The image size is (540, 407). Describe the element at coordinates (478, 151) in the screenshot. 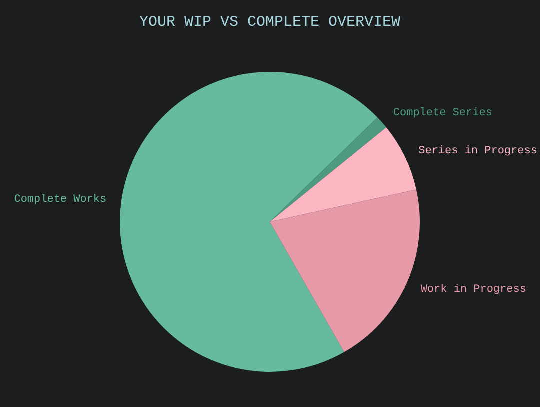

I see `slice-label: Series in Progress` at that location.